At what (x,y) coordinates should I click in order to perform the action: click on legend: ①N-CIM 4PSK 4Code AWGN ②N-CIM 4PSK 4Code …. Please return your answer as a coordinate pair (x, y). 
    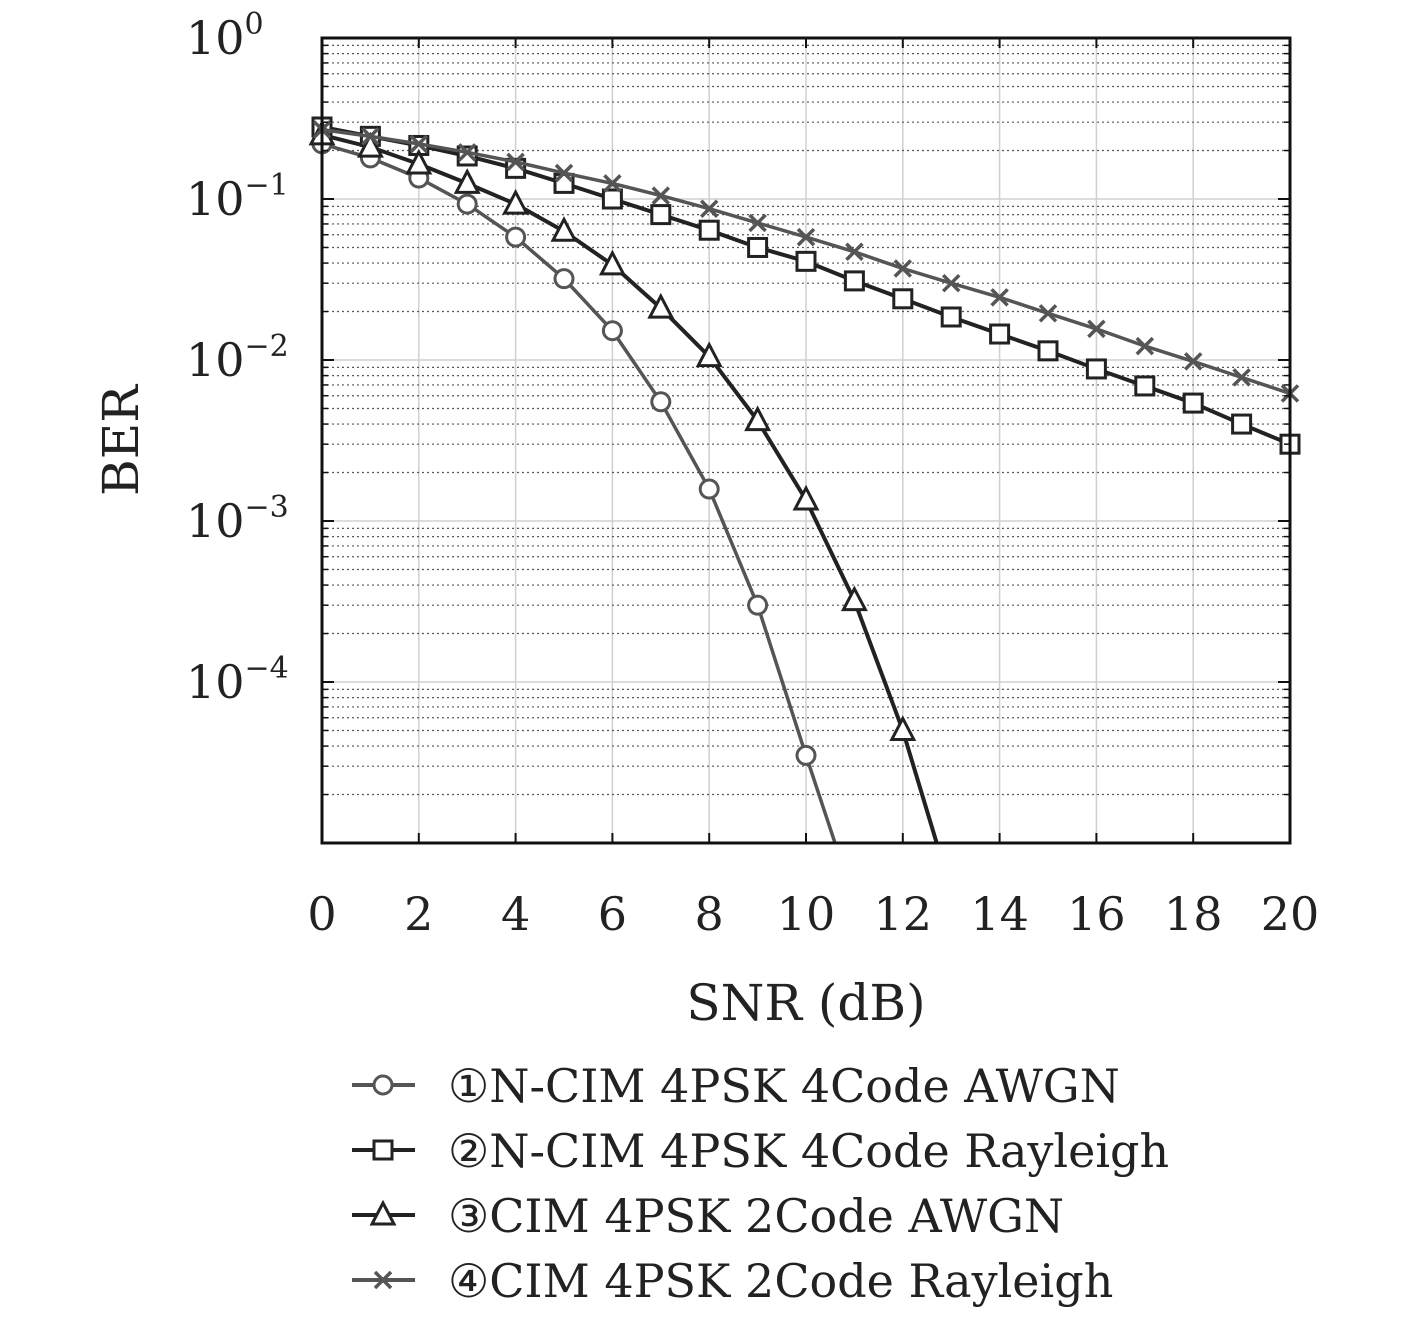
    Looking at the image, I should click on (760, 1183).